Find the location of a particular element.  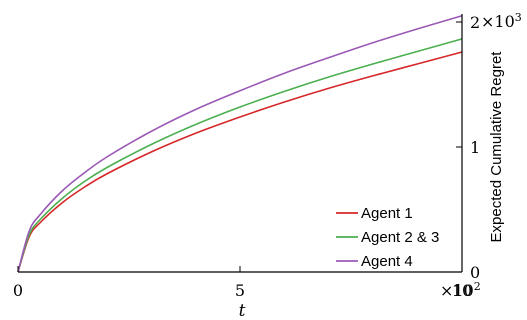

x-multiplier-base: ×10 is located at coordinates (457, 290).